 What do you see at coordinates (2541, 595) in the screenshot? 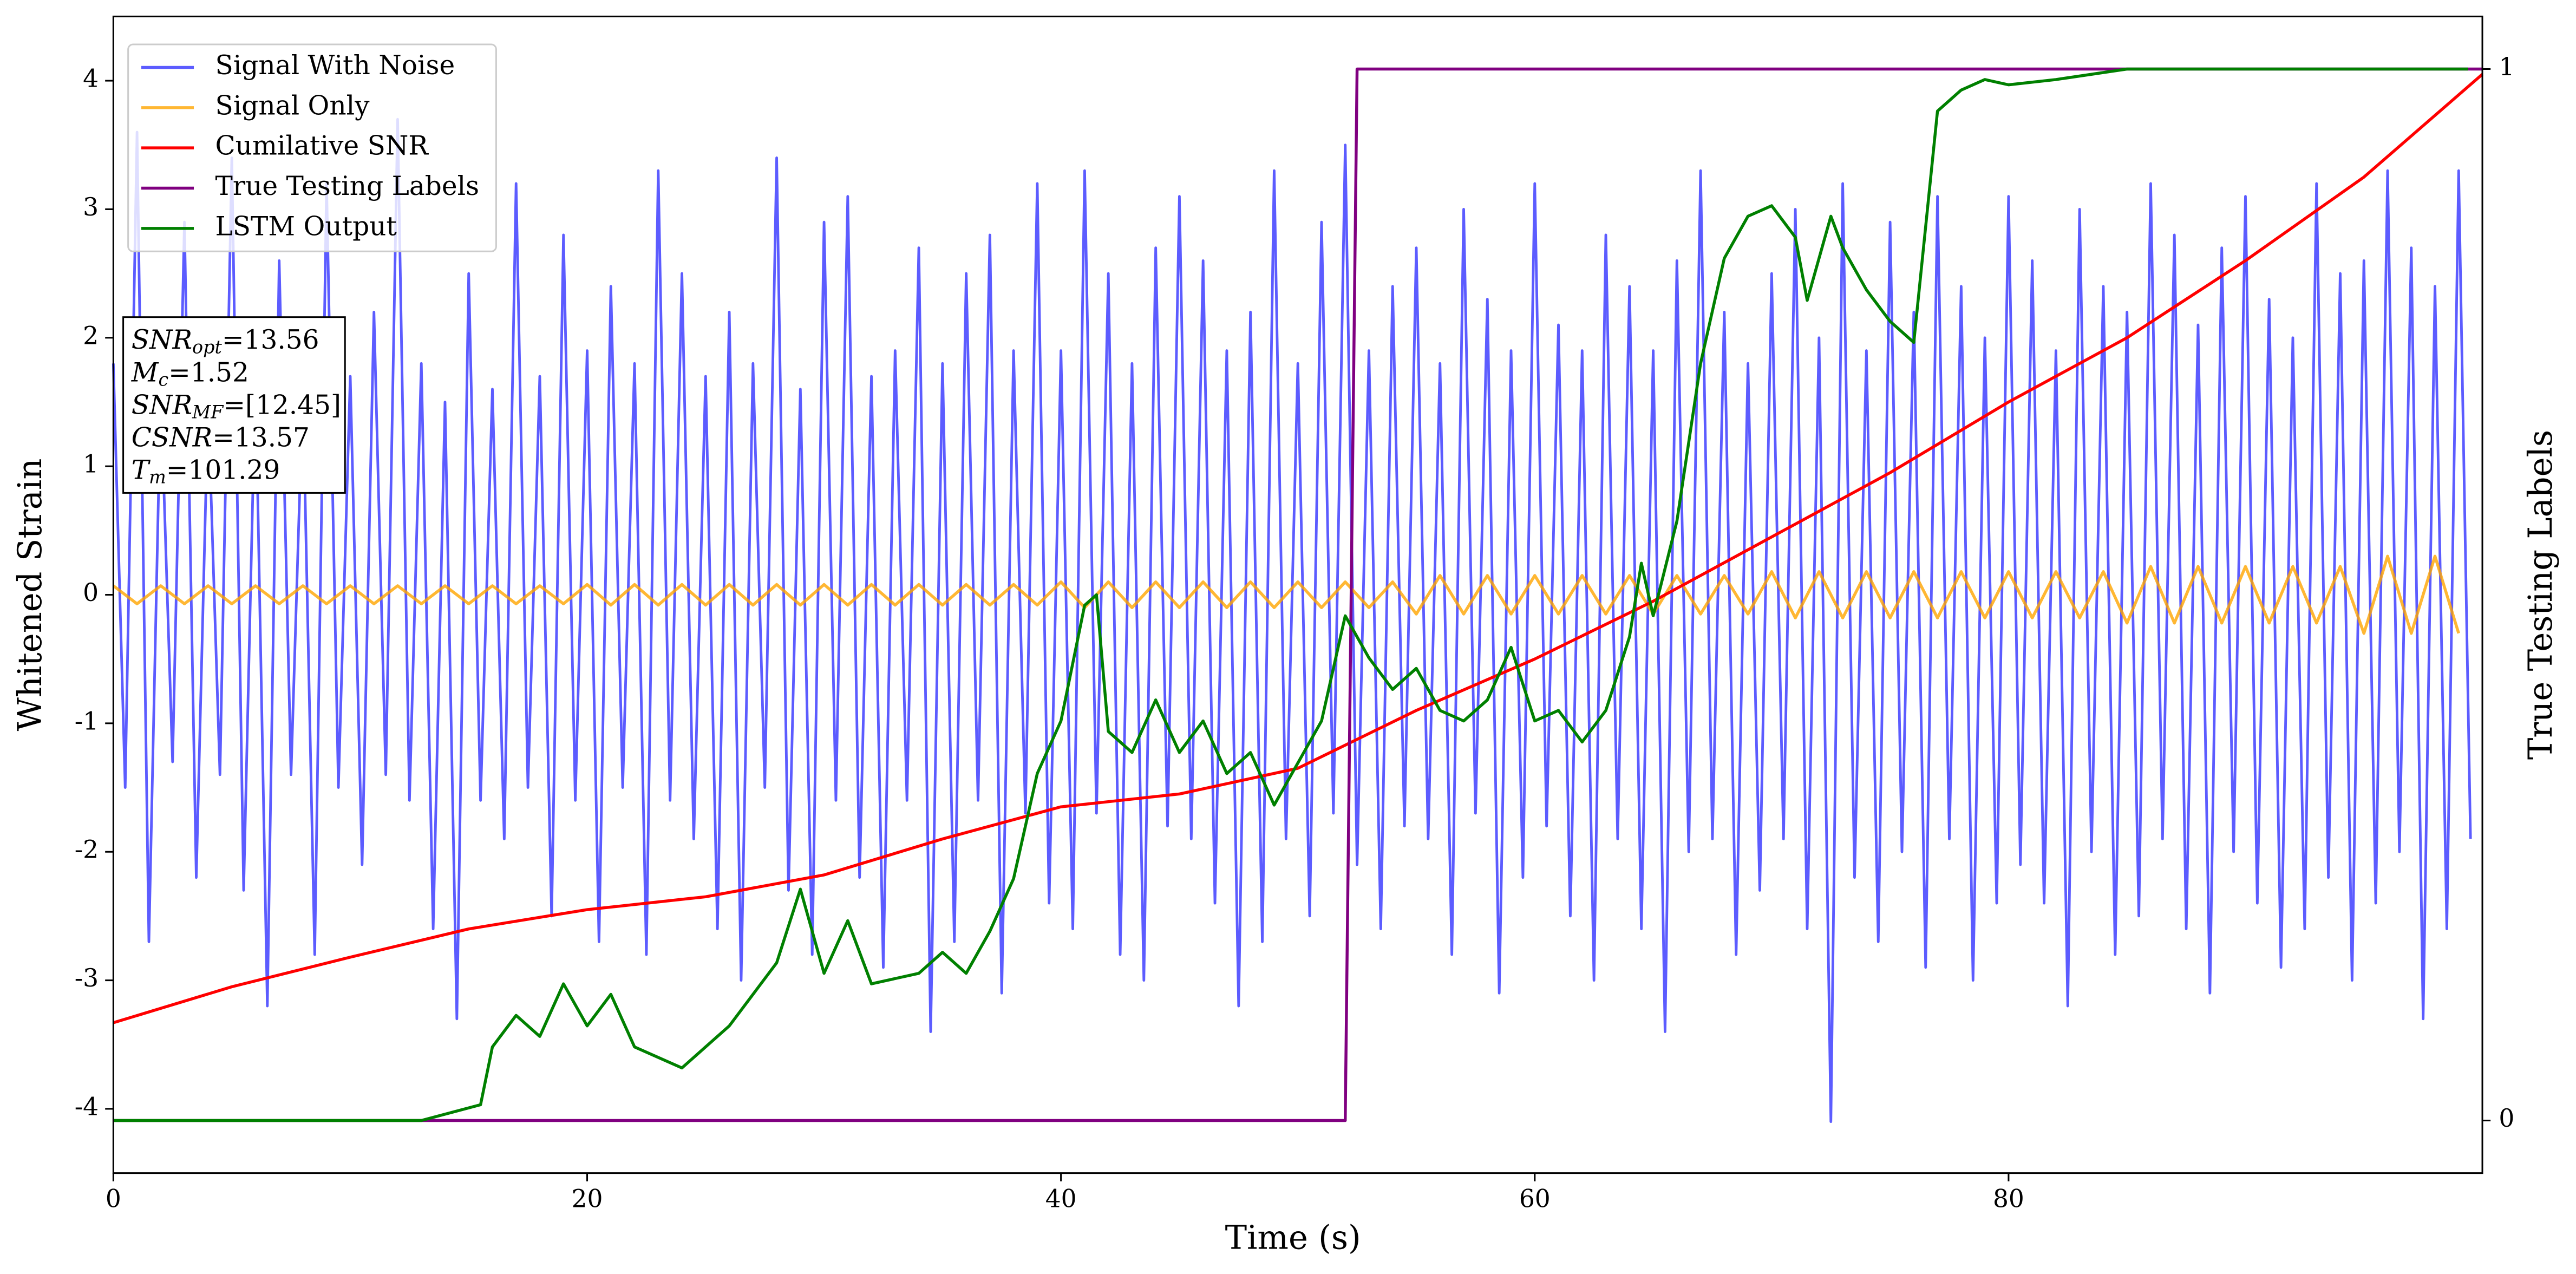
I see `y2-axis-label: True Testing Labels` at bounding box center [2541, 595].